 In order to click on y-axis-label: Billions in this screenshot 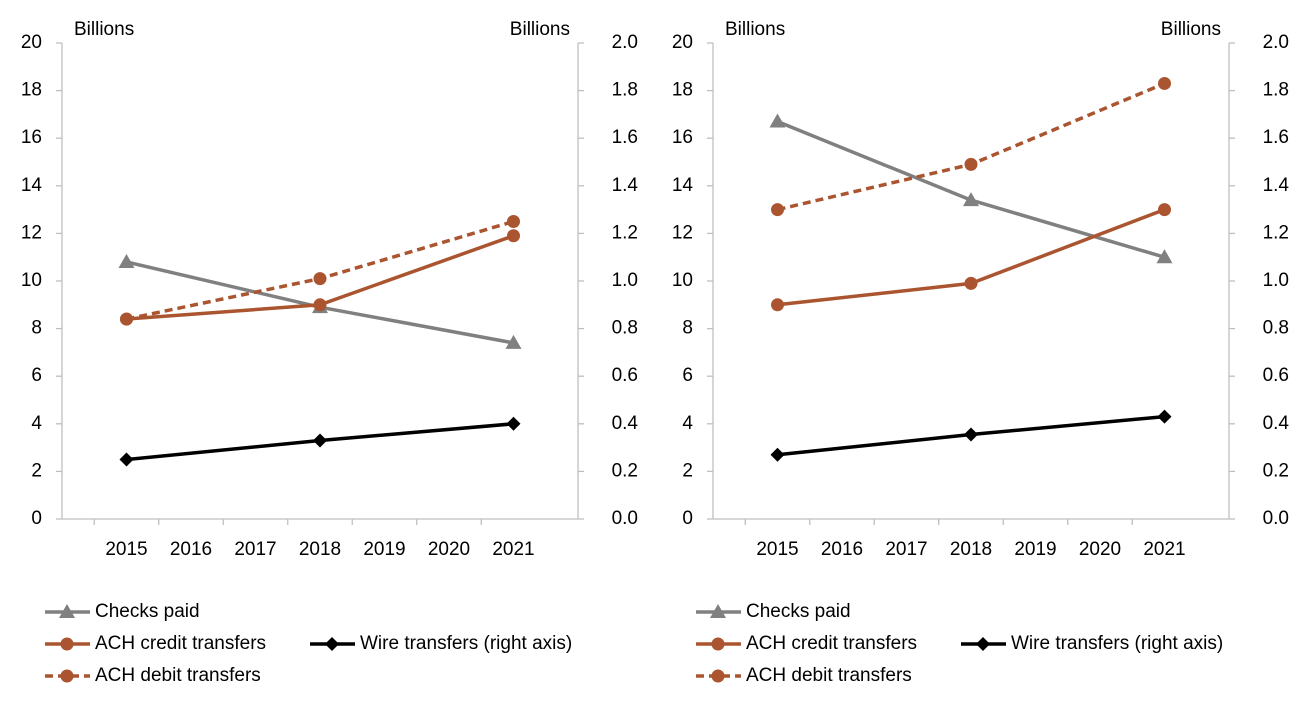, I will do `click(104, 29)`.